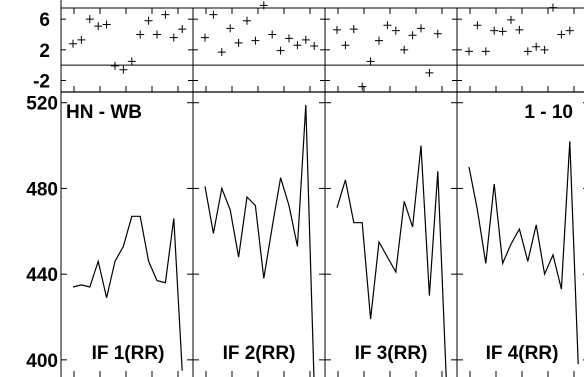 Image resolution: width=584 pixels, height=377 pixels. I want to click on panel-label-4: IF 4(RR), so click(522, 353).